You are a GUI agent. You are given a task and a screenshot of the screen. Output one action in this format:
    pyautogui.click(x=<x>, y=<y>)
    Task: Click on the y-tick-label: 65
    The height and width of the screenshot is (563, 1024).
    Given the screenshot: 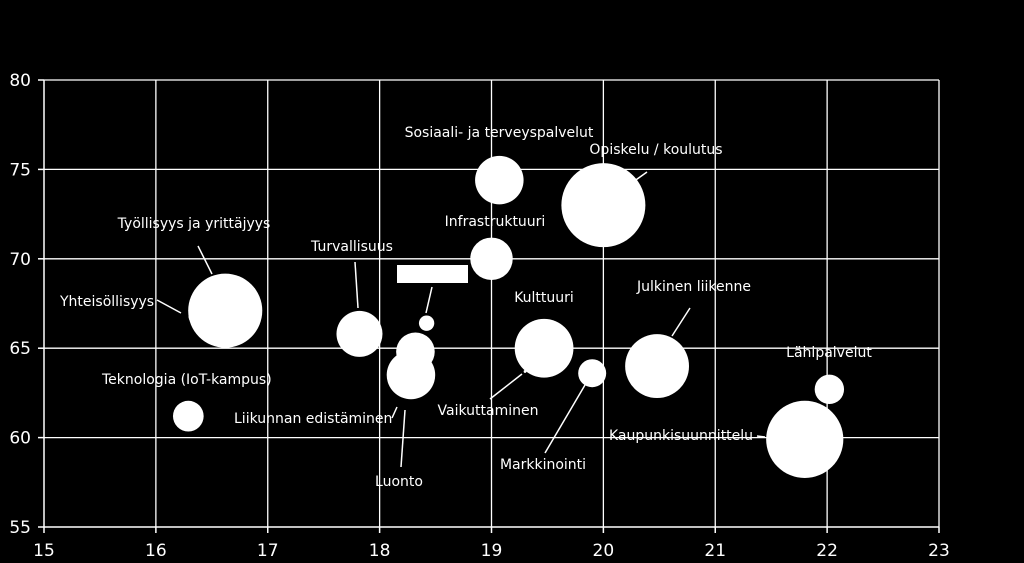 What is the action you would take?
    pyautogui.click(x=20, y=349)
    